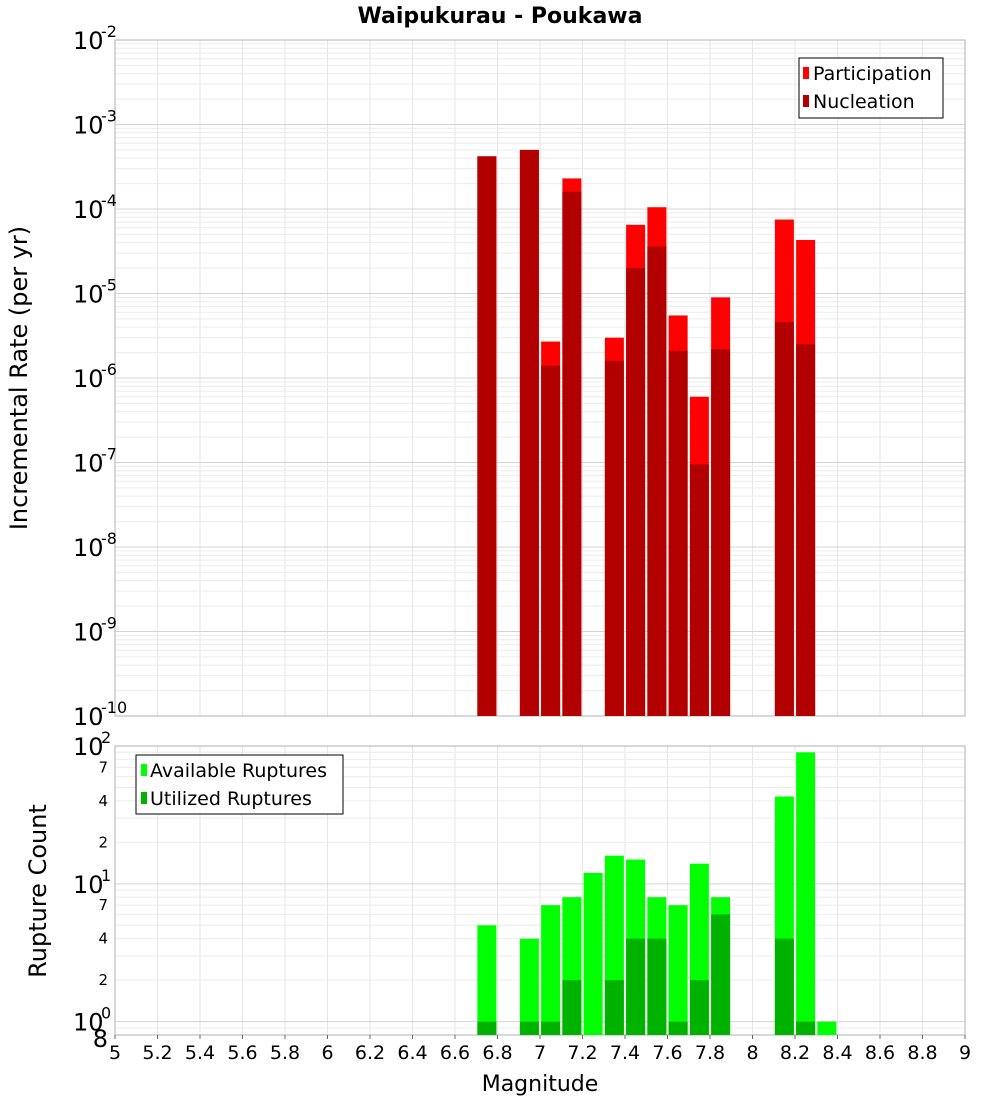 The width and height of the screenshot is (1000, 1100). I want to click on chart-title: Waipukurau - Poukawa, so click(500, 16).